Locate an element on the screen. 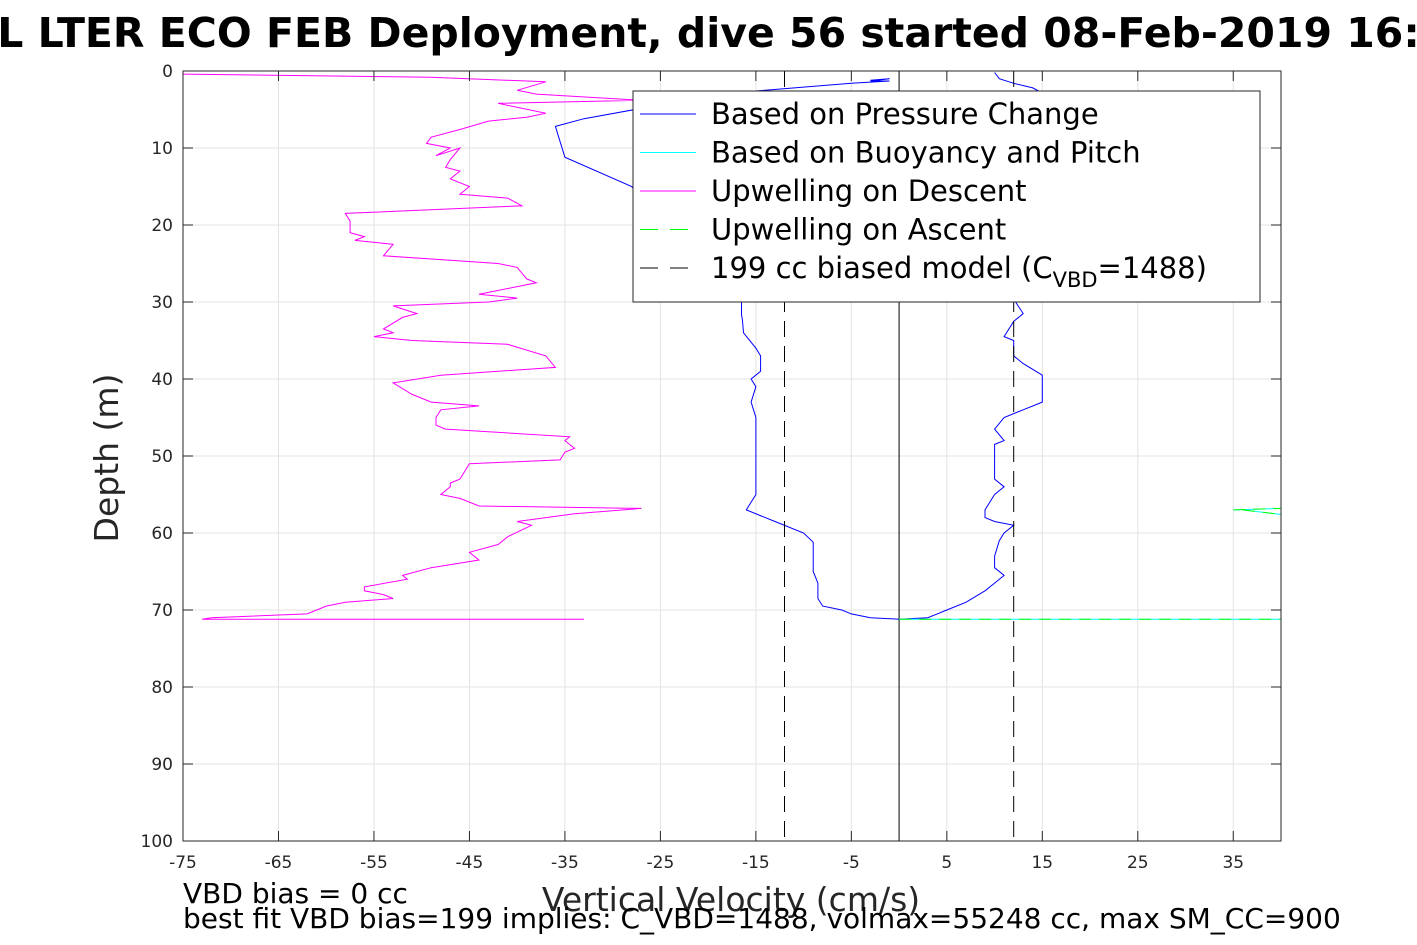  y-tick-label: 0 is located at coordinates (167, 72).